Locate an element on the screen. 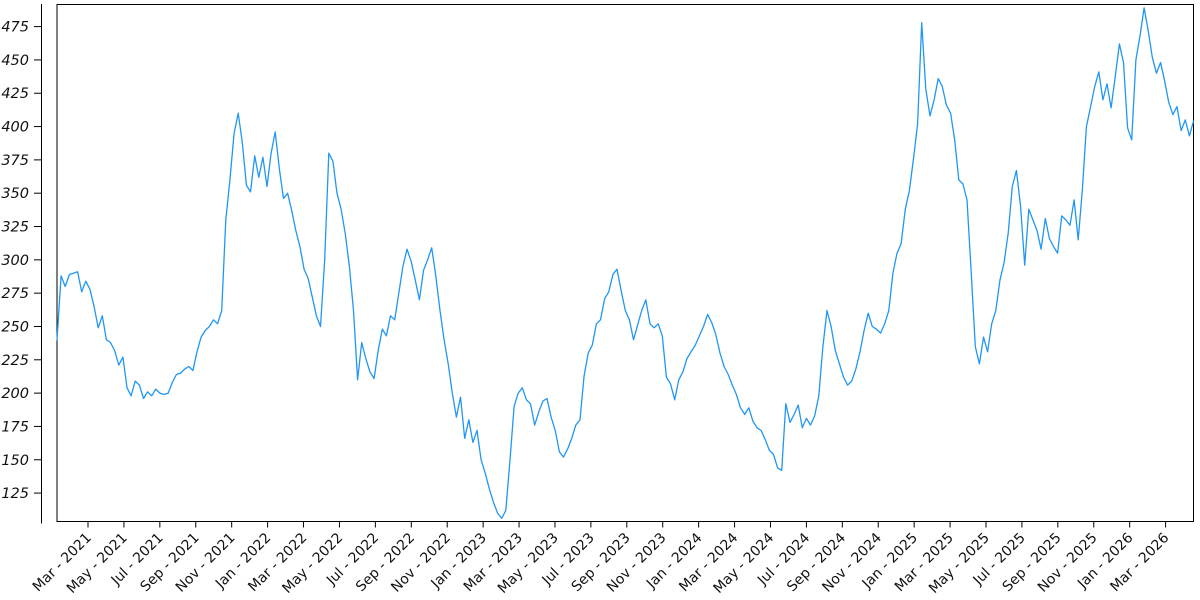 This screenshot has width=1200, height=600. y-axis-tick-label: 350 is located at coordinates (15, 194).